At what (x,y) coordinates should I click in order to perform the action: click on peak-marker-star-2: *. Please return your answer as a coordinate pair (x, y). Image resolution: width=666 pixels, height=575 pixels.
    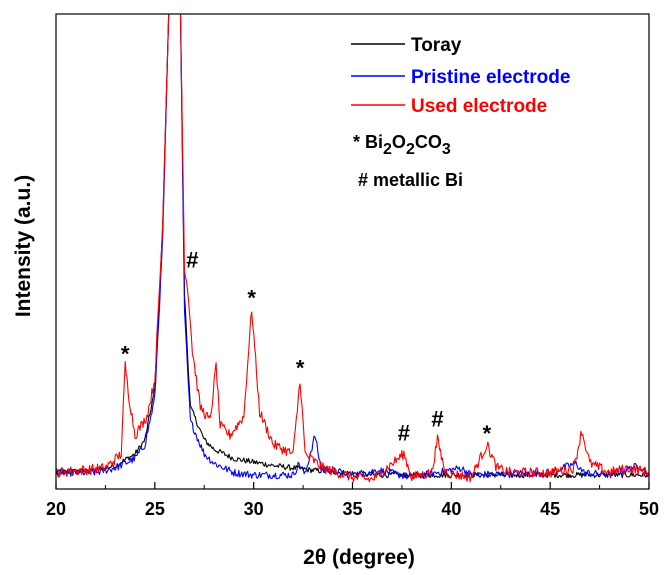
    Looking at the image, I should click on (251, 298).